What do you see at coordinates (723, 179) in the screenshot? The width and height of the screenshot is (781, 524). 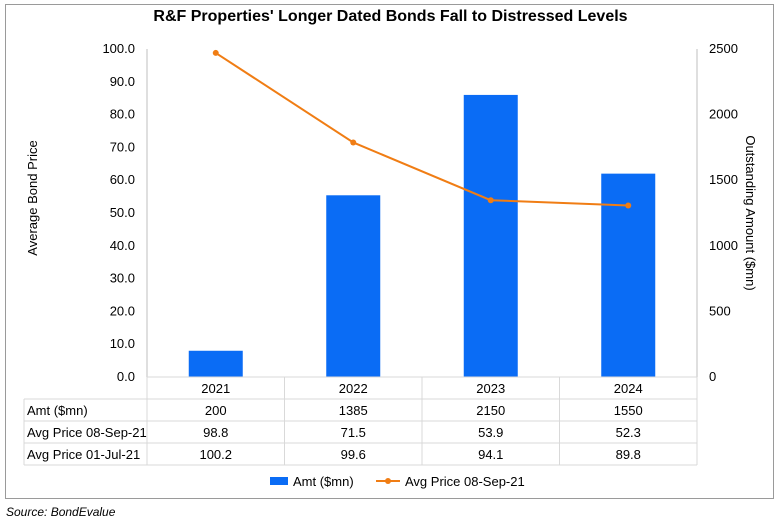 I see `y2-tick-label: 1500` at bounding box center [723, 179].